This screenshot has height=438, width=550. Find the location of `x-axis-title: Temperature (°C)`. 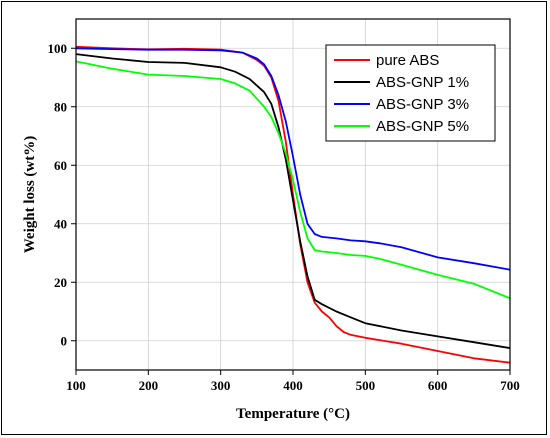

x-axis-title: Temperature (°C) is located at coordinates (293, 414).